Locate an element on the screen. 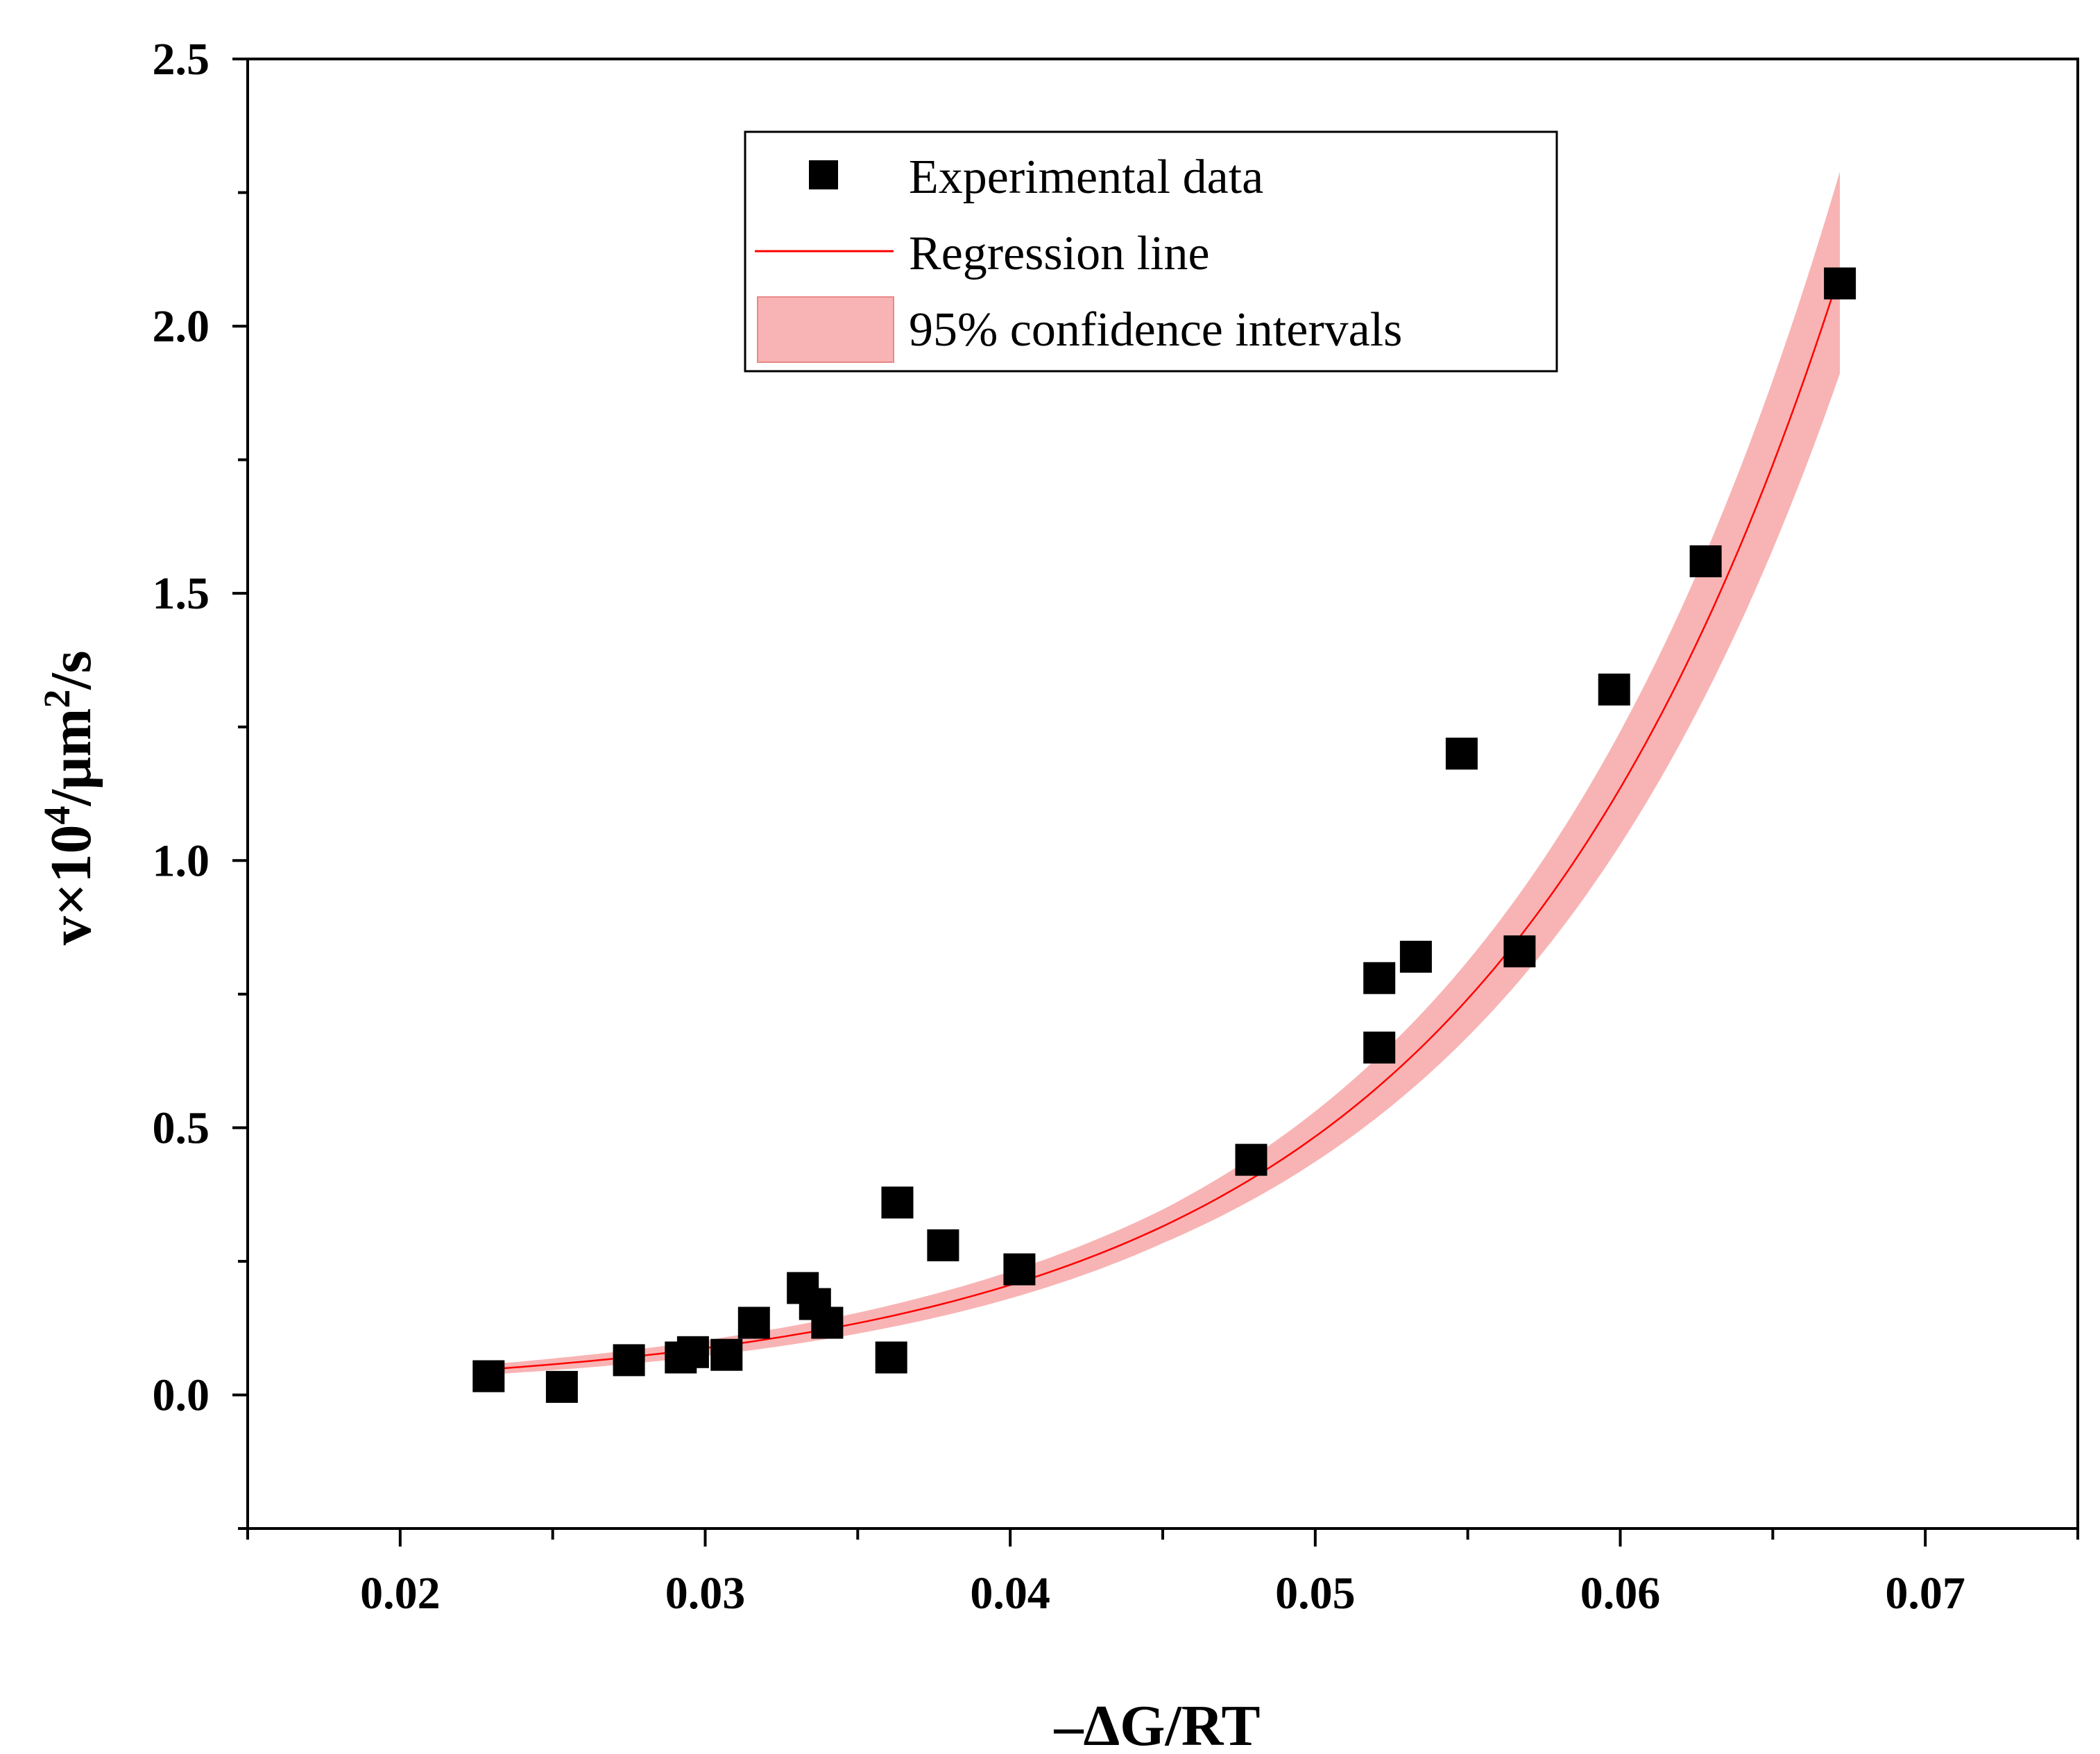 The image size is (2100, 1754). x-tick-label: 0.04 is located at coordinates (1010, 1594).